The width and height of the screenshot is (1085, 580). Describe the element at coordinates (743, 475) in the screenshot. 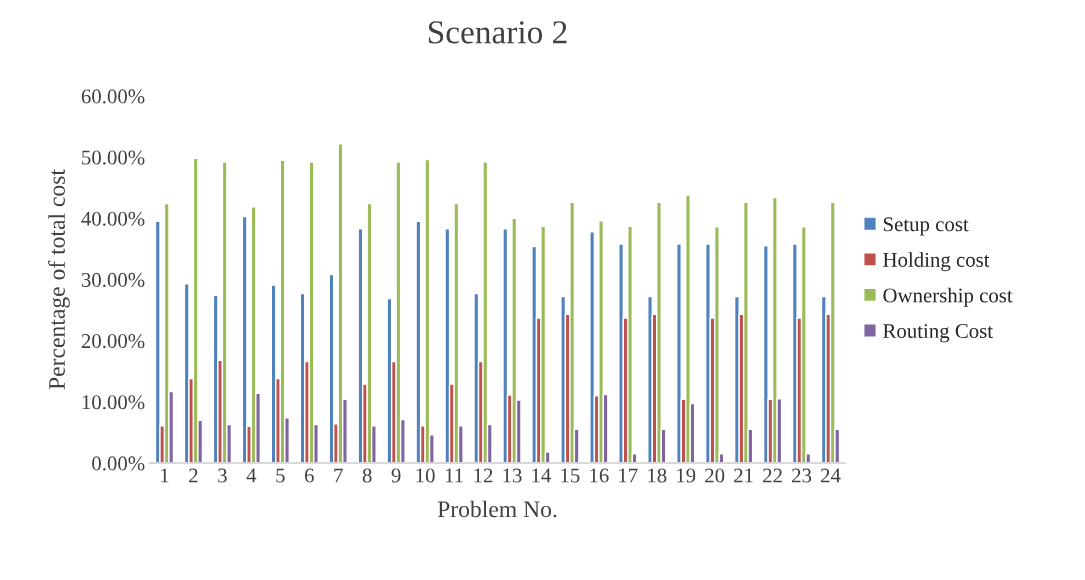

I see `x-tick-label: 21` at that location.